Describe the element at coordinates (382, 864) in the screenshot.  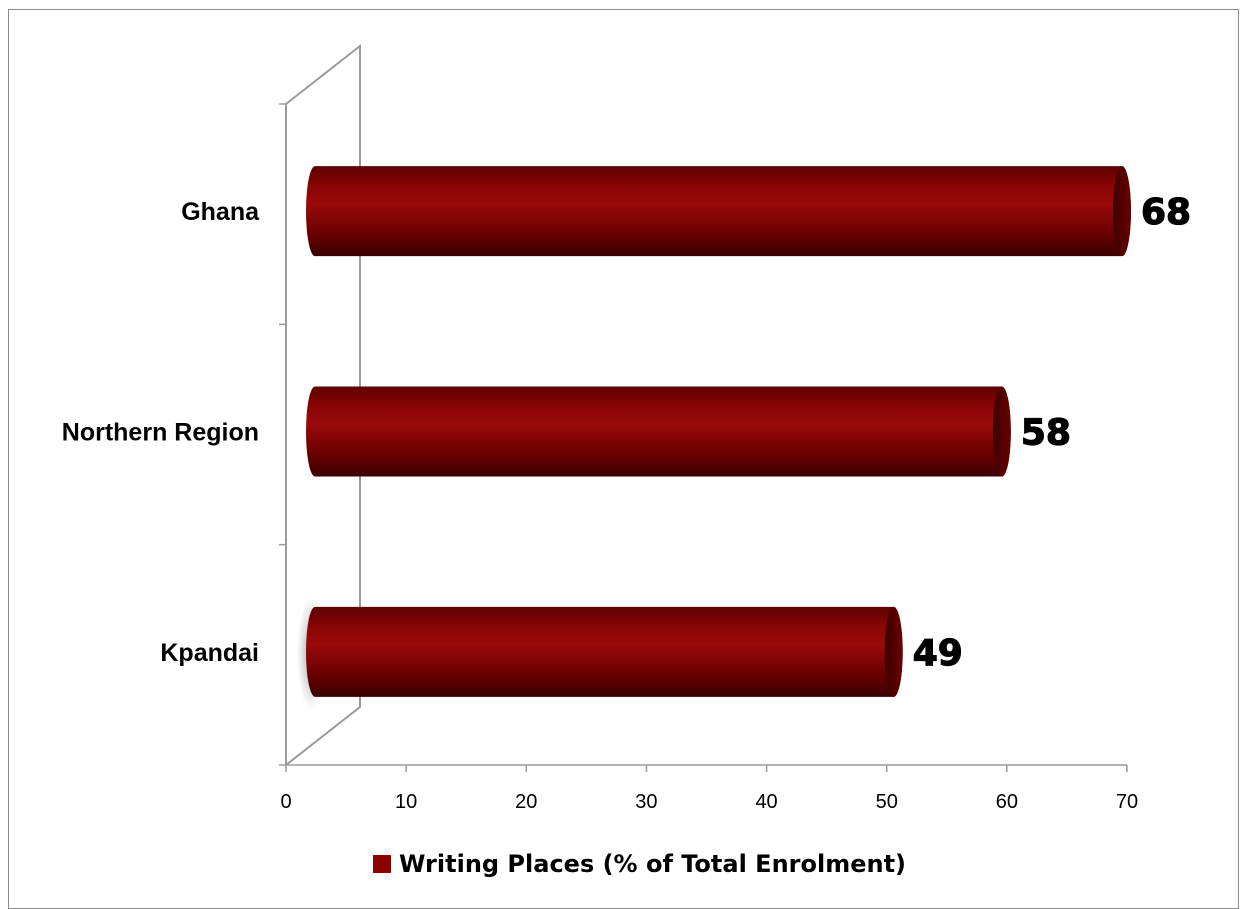
I see `legend-swatch` at that location.